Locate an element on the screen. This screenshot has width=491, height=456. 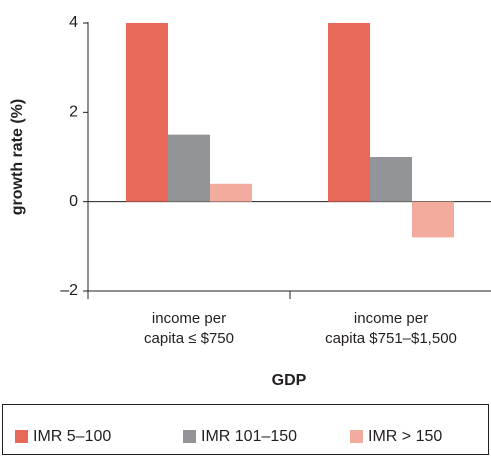
y-axis-label: growth rate (%) is located at coordinates (17, 157).